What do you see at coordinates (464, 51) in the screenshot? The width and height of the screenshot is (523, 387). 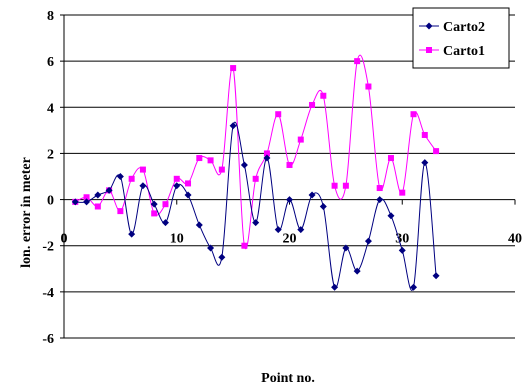 I see `legend-label-carto1: Carto1` at bounding box center [464, 51].